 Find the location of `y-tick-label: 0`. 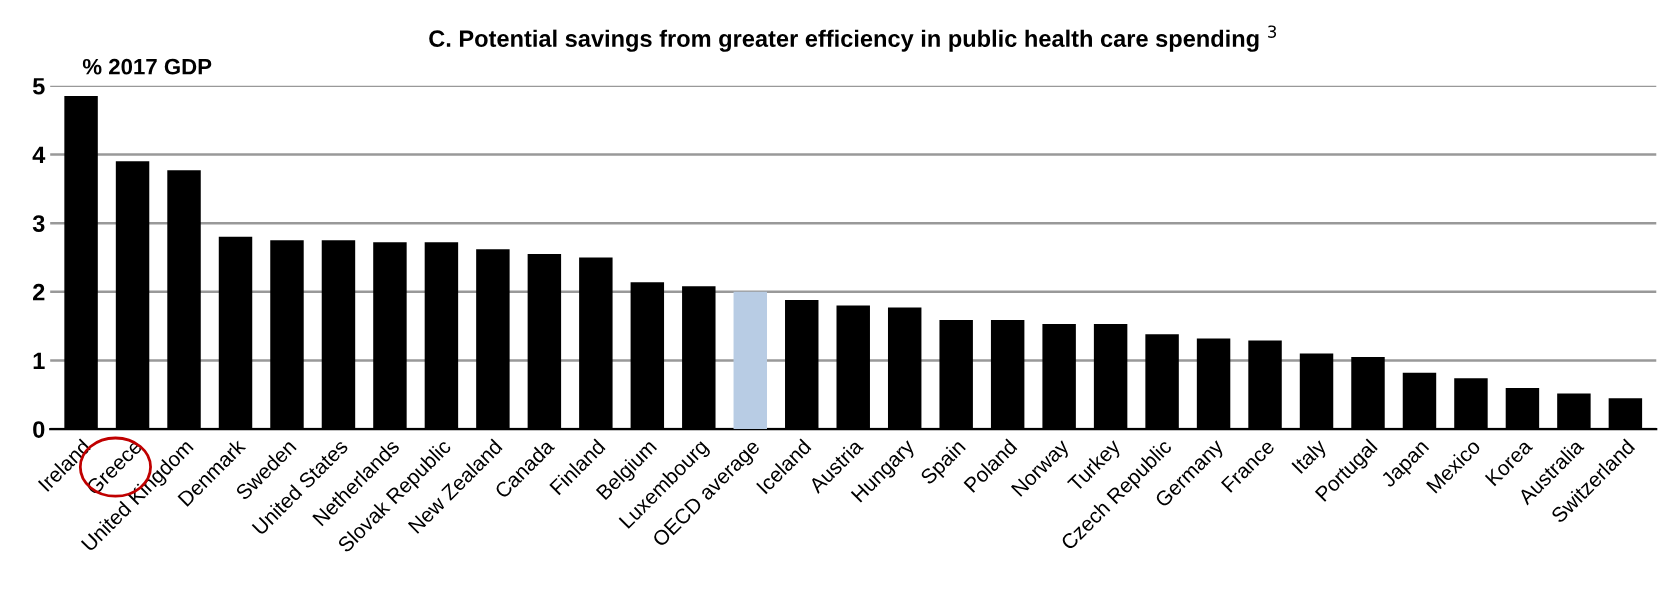

y-tick-label: 0 is located at coordinates (39, 429).